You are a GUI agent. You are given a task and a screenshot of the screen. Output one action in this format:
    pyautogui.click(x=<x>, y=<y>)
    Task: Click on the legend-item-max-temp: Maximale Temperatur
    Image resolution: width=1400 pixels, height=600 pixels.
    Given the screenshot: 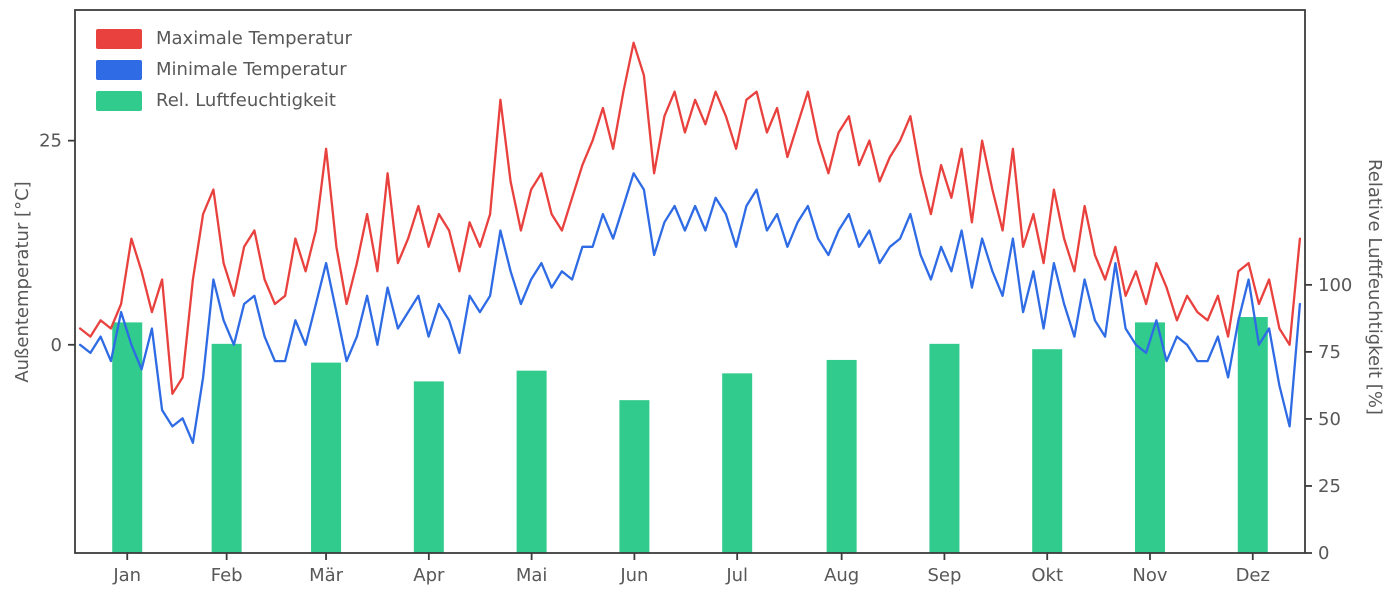 What is the action you would take?
    pyautogui.click(x=224, y=38)
    